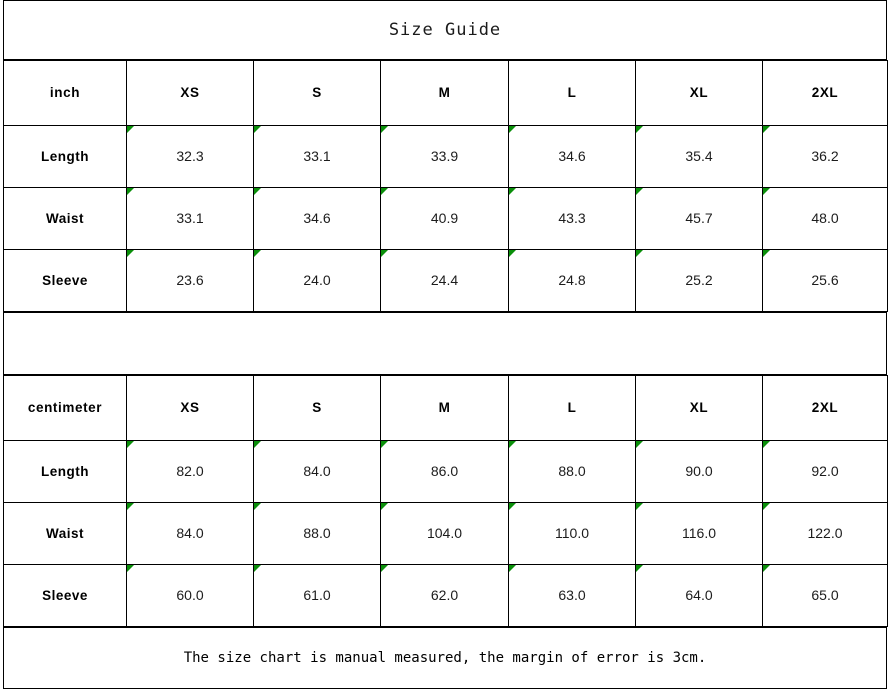 Image resolution: width=890 pixels, height=689 pixels. I want to click on table-row: Length 32.3 33.1 33.9 34.6 35.4, so click(445, 156).